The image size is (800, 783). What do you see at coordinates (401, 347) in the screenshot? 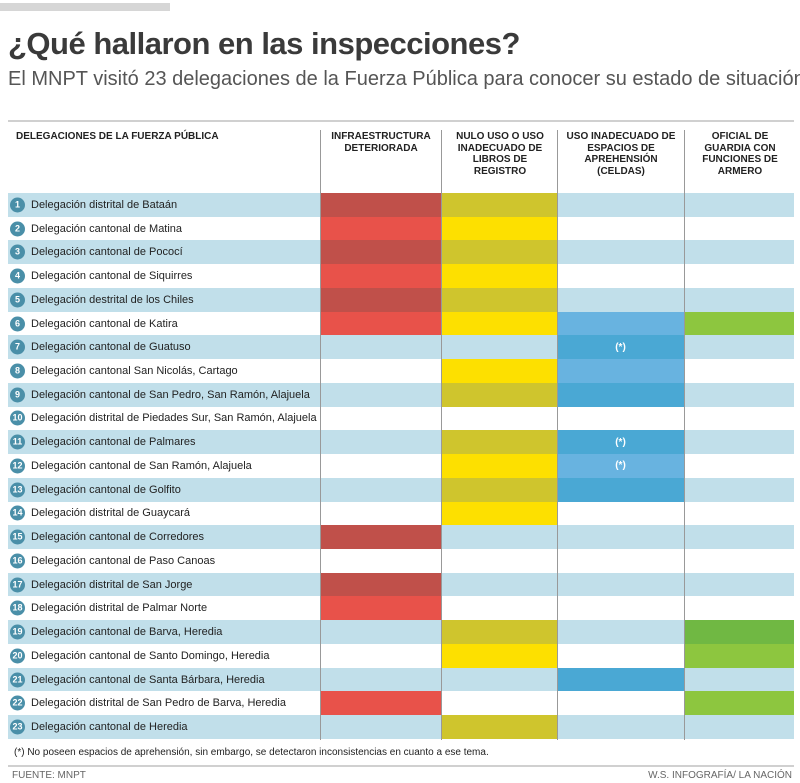
I see `table-row: 7 Delegación cantonal de Guatuso (*)` at bounding box center [401, 347].